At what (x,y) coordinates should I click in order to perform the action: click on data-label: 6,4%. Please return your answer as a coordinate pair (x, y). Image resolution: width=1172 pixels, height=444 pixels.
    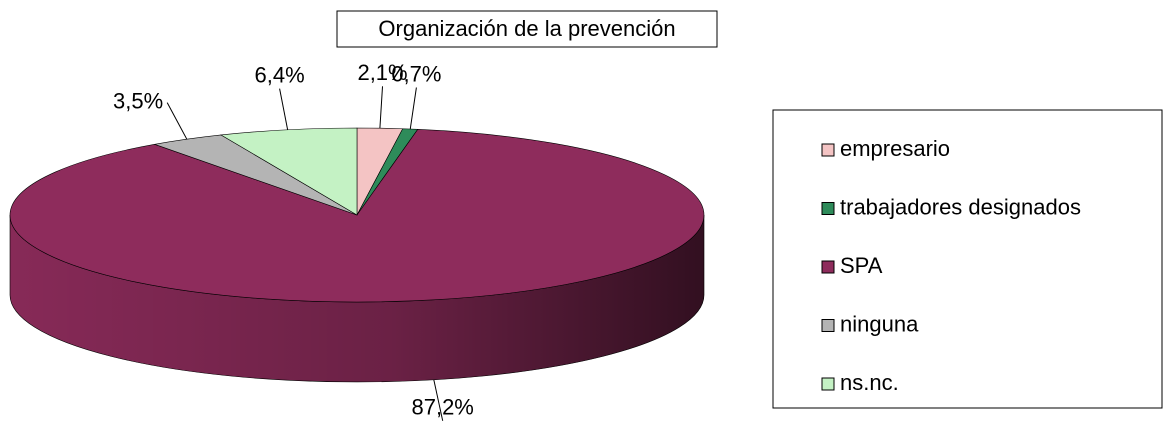
    Looking at the image, I should click on (280, 74).